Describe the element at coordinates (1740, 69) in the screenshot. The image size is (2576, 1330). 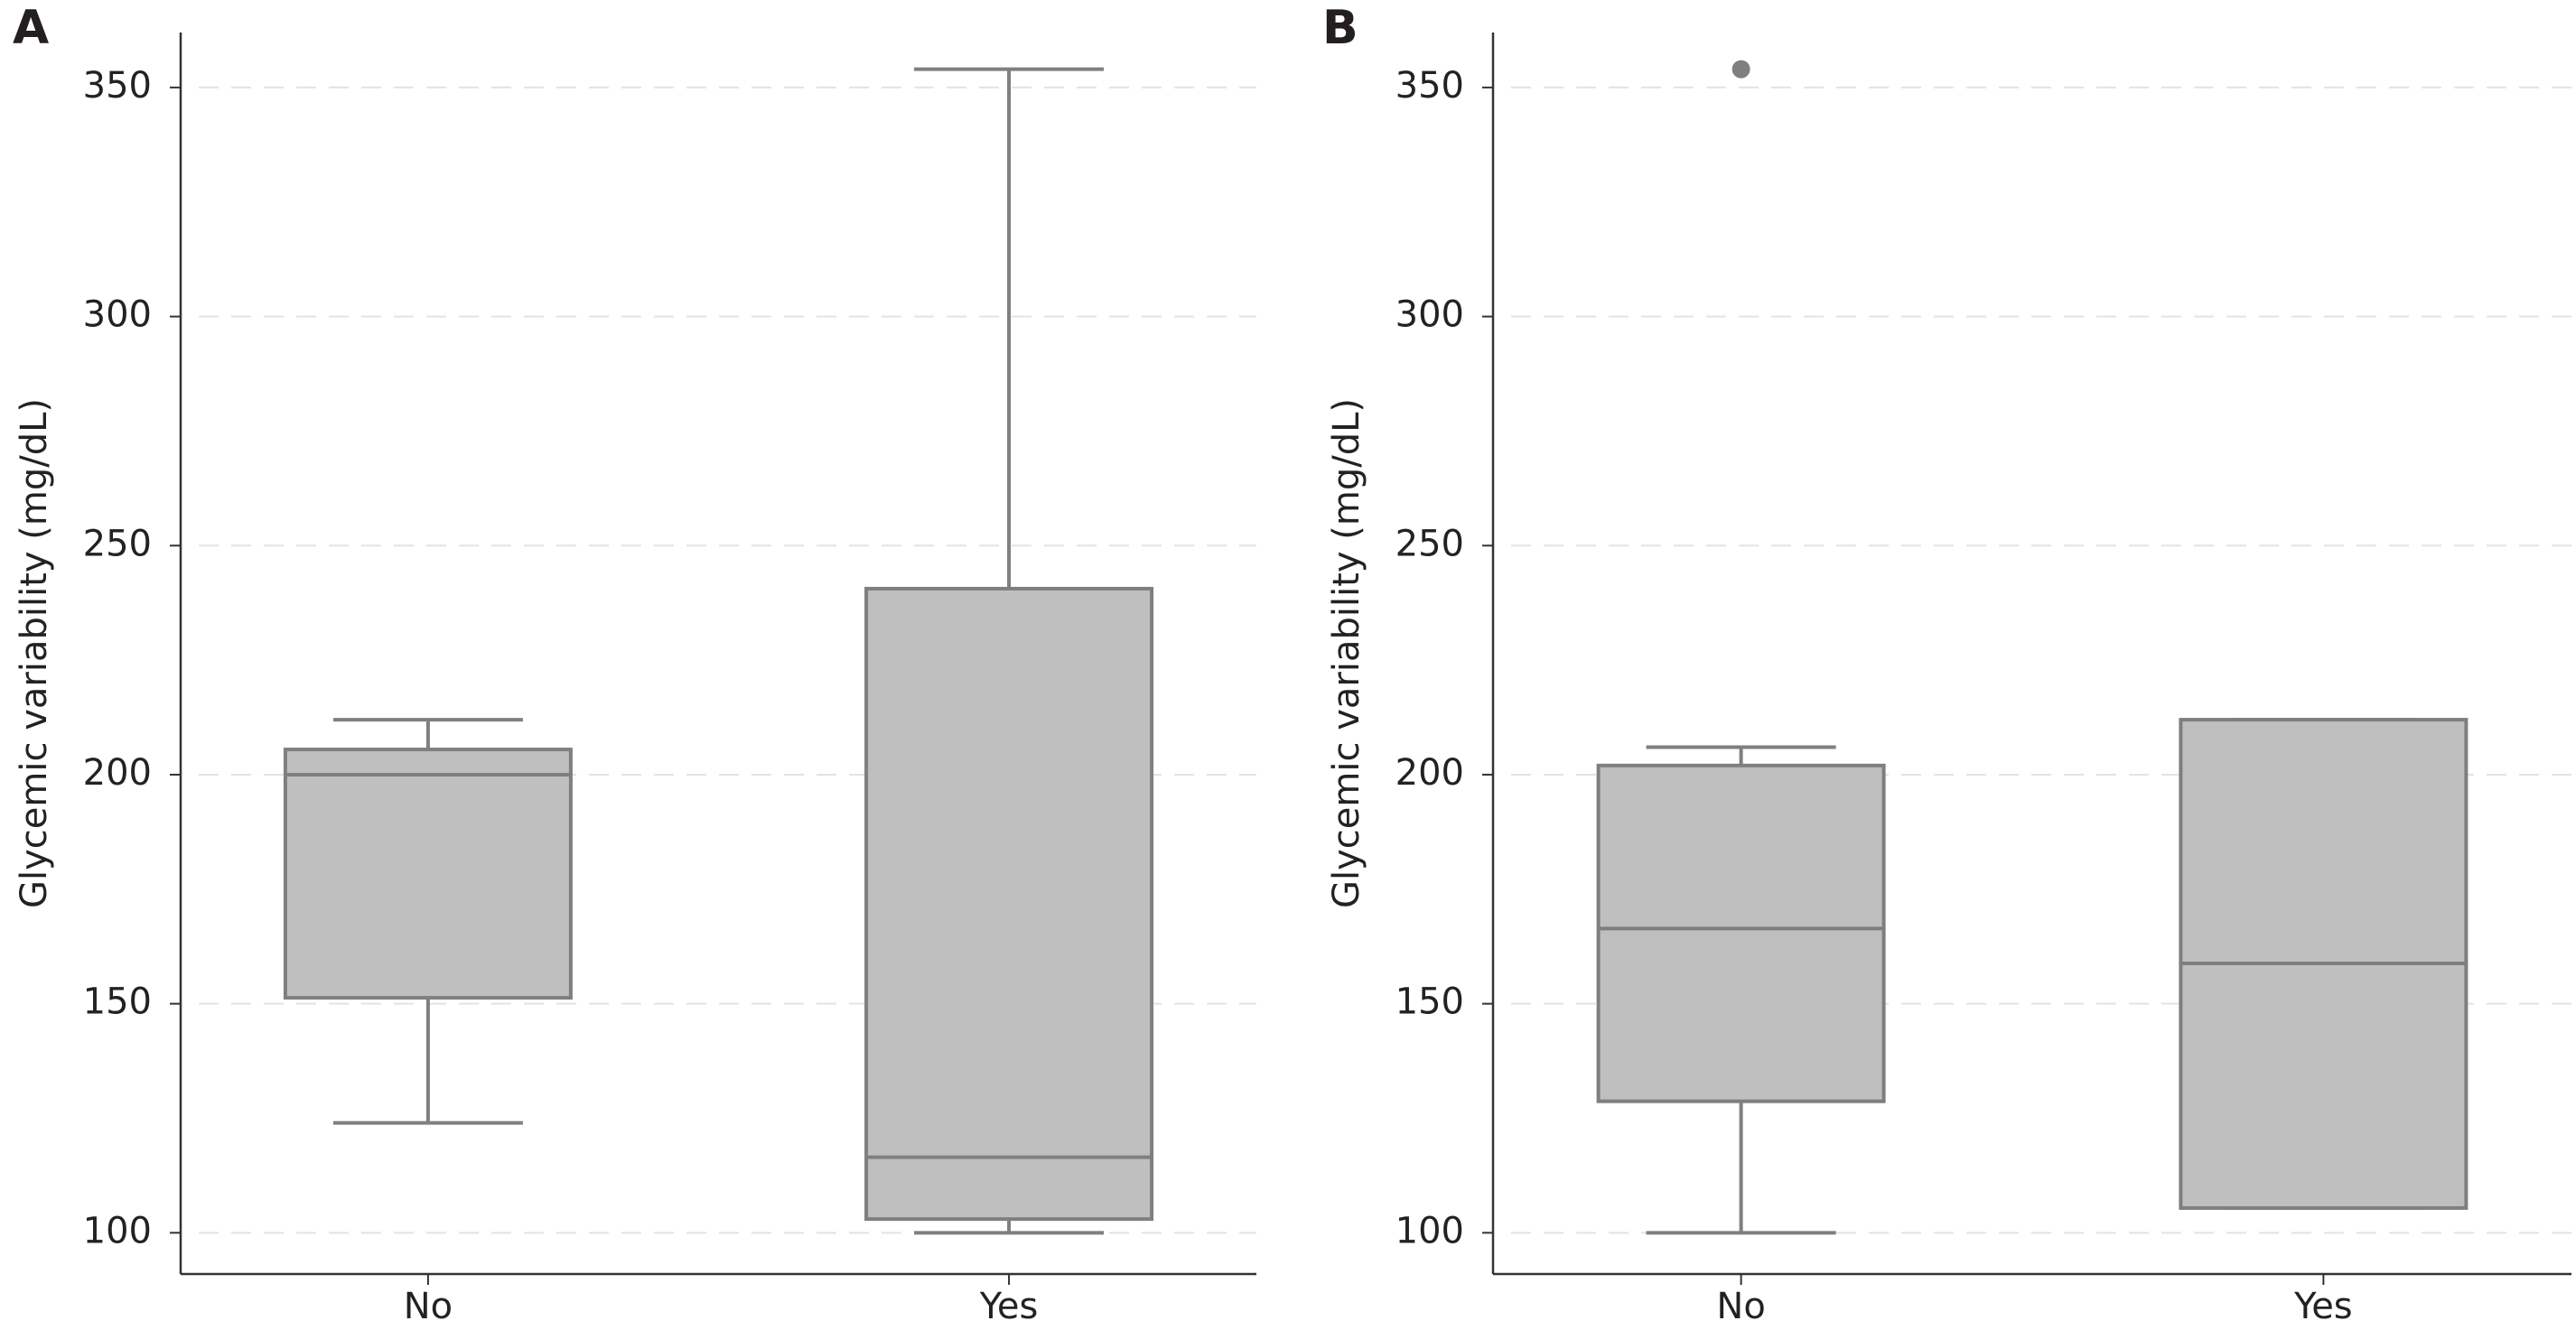
I see `outlier` at that location.